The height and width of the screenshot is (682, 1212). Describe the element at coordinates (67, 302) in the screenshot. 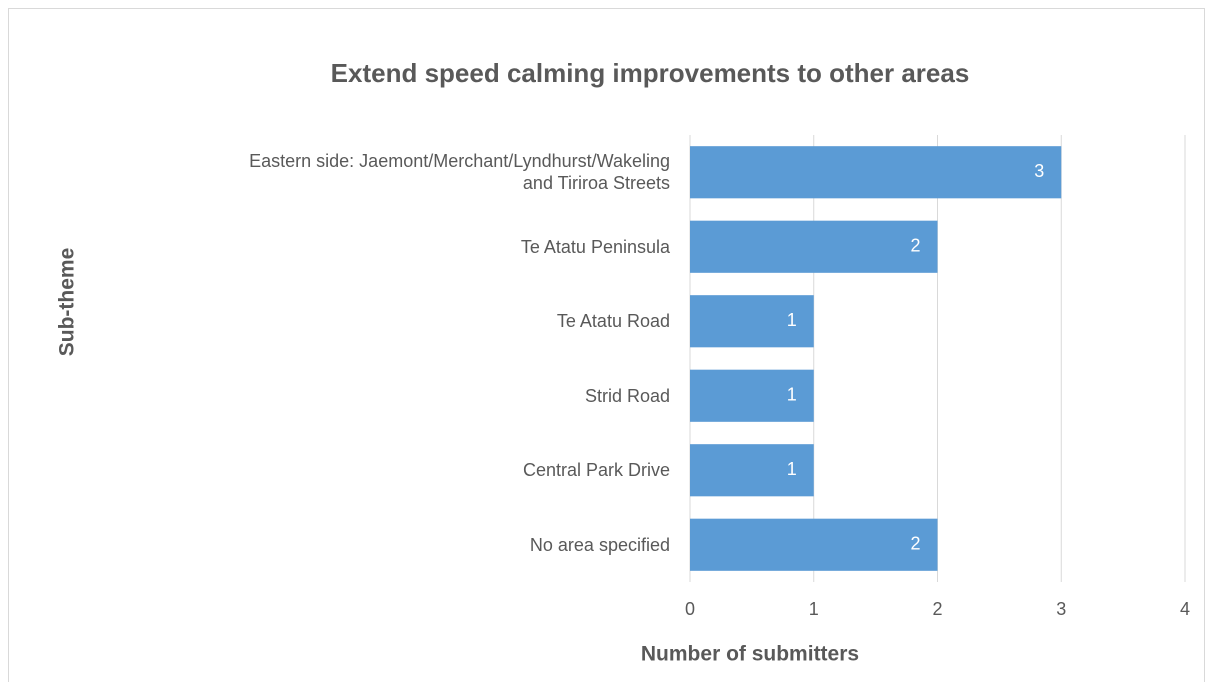

I see `y-axis-title: Sub-theme` at that location.